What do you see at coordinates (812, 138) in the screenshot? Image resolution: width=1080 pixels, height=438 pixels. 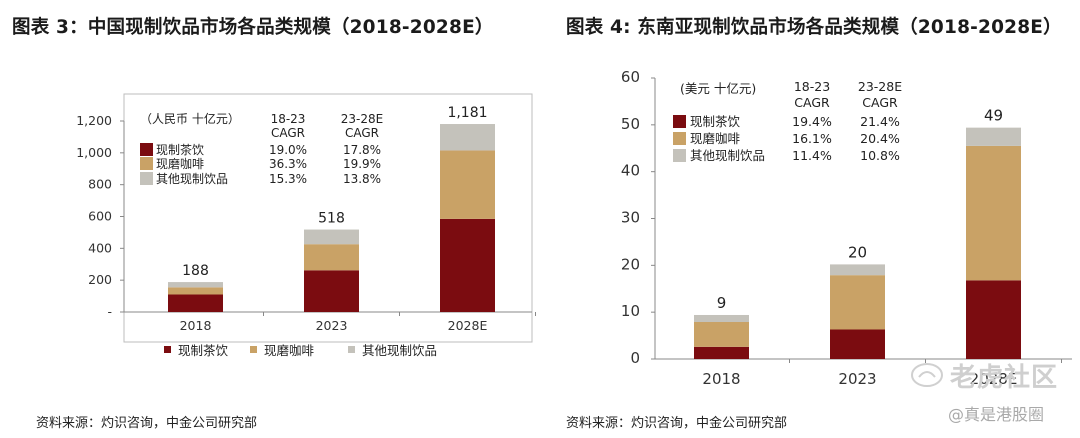 I see `legend-cagr-18-23: 16.1%` at bounding box center [812, 138].